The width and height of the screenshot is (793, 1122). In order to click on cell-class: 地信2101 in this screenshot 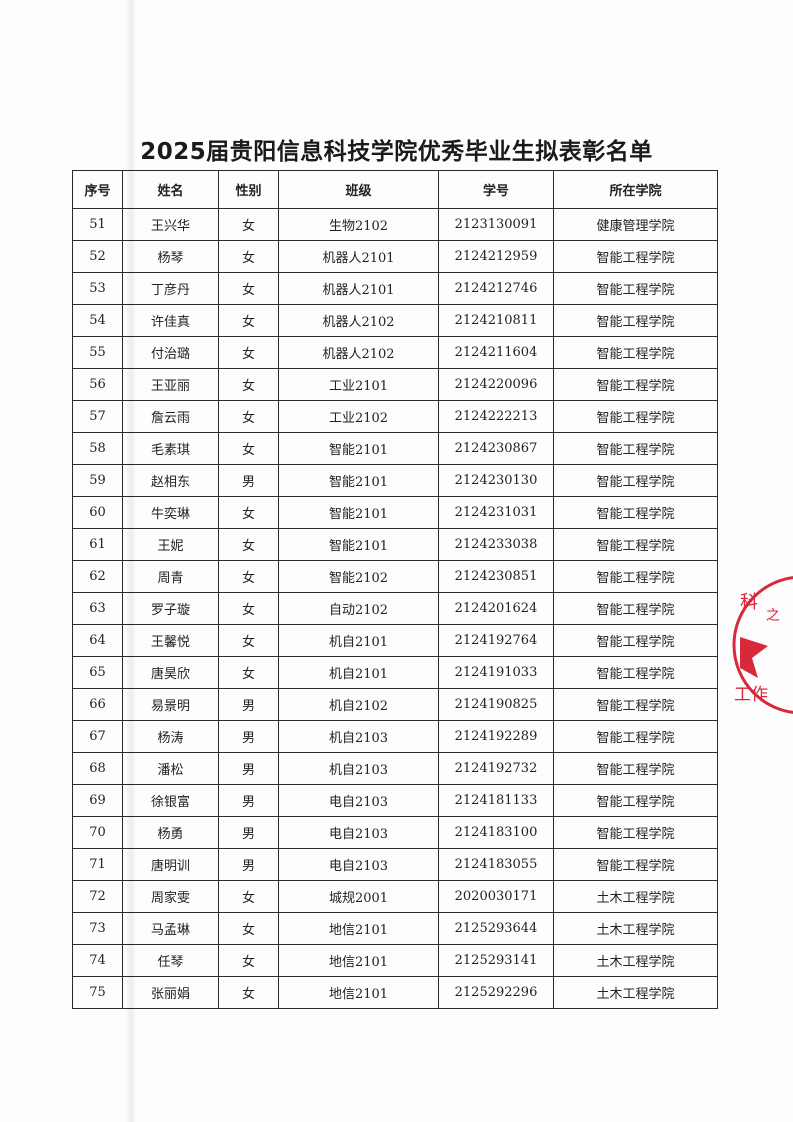, I will do `click(358, 992)`.